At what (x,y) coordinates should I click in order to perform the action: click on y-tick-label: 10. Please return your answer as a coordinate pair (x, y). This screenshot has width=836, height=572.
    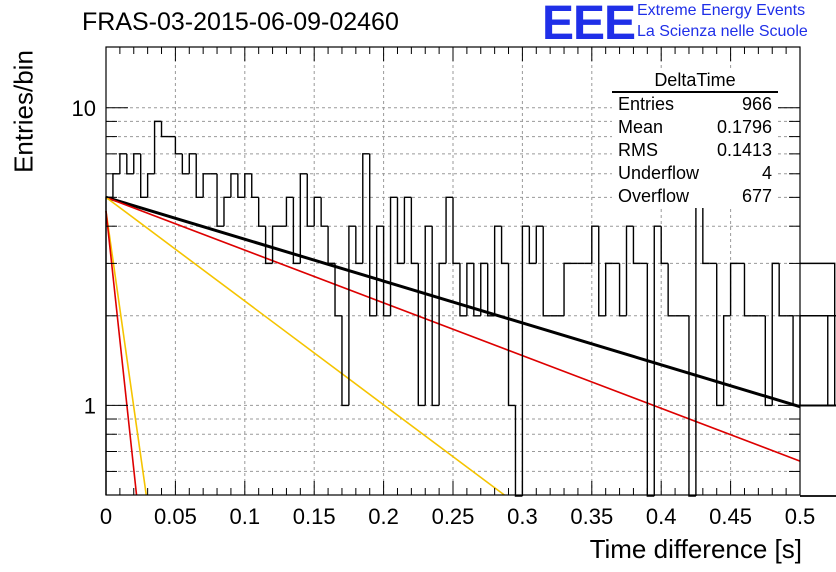
    Looking at the image, I should click on (84, 108).